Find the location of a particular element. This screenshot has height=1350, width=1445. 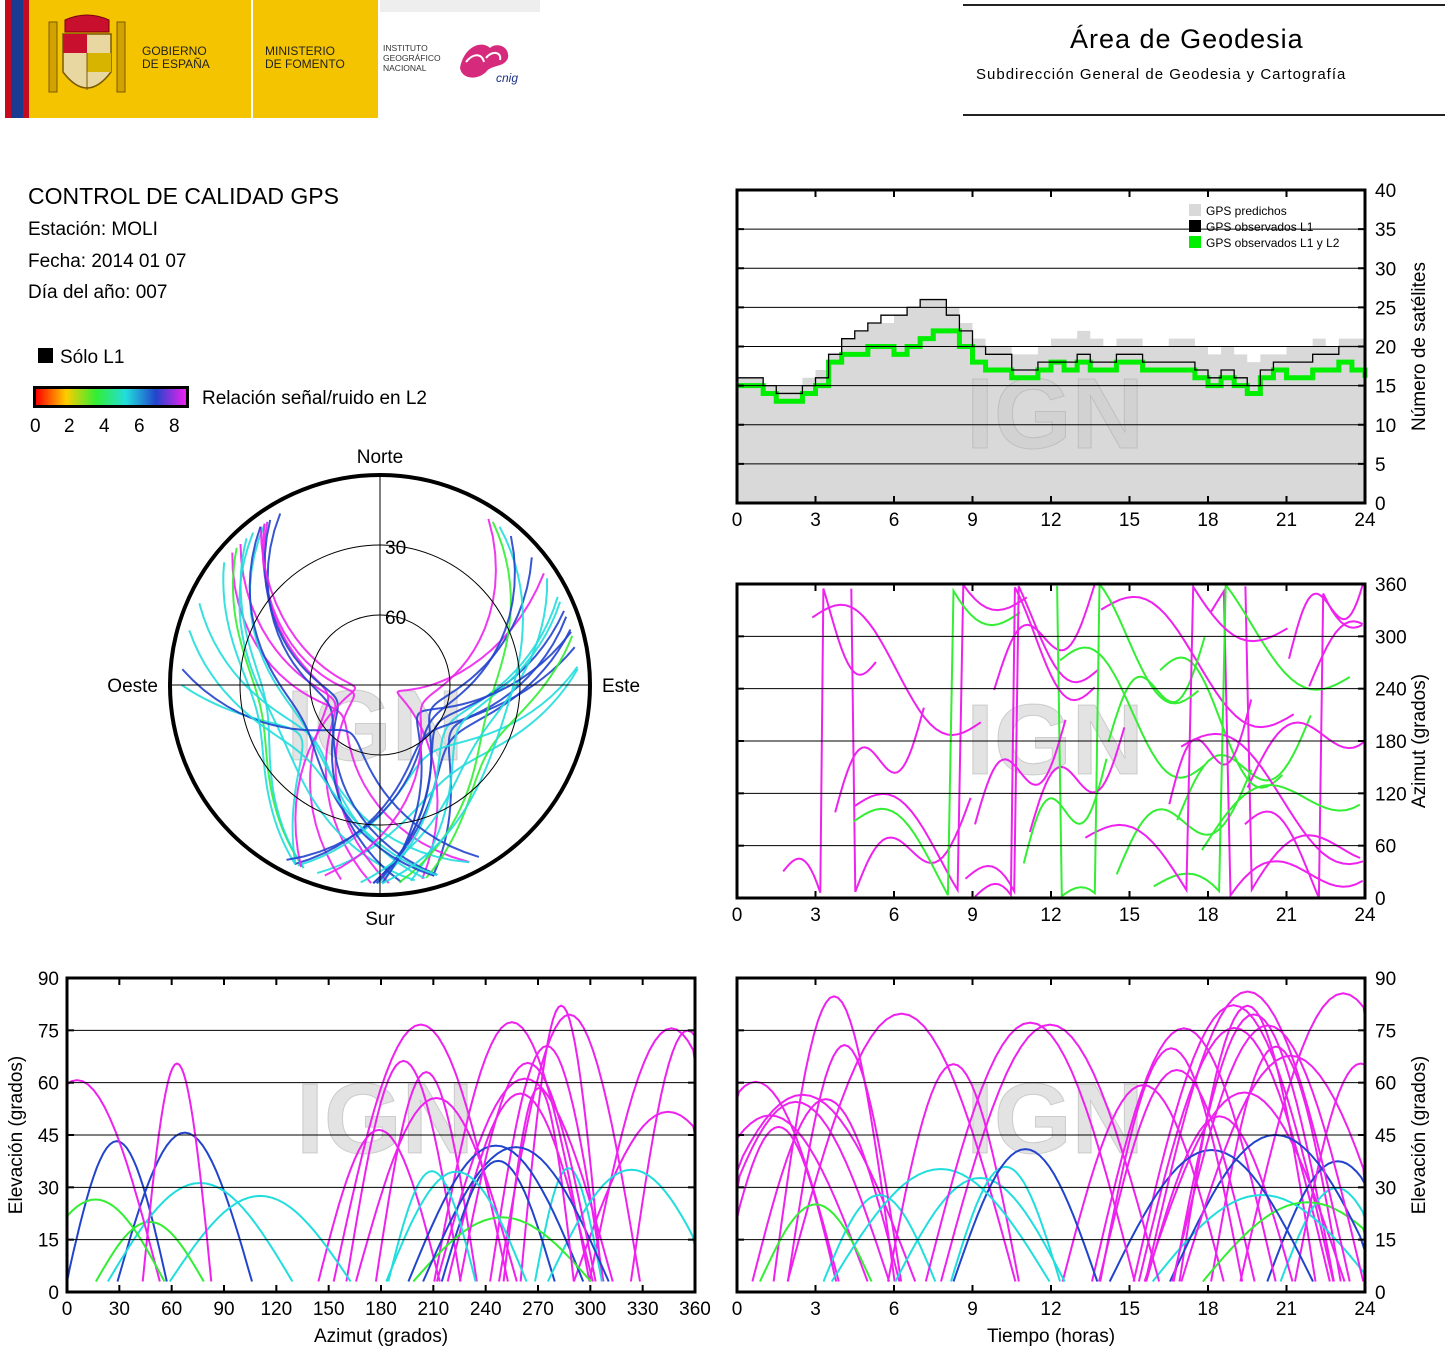

y-axis-label: Azimut (grados) is located at coordinates (1419, 741).